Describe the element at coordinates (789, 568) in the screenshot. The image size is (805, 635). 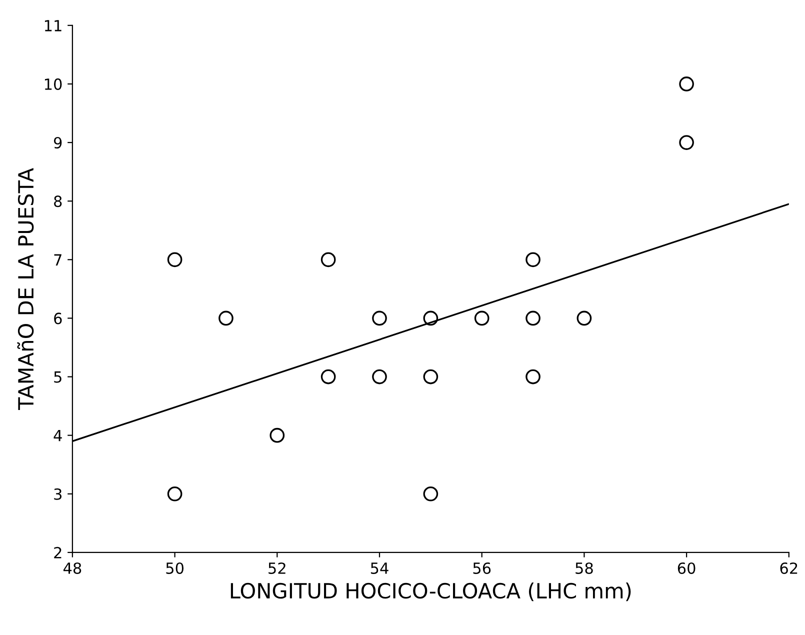
I see `x-tick-label: 62` at that location.